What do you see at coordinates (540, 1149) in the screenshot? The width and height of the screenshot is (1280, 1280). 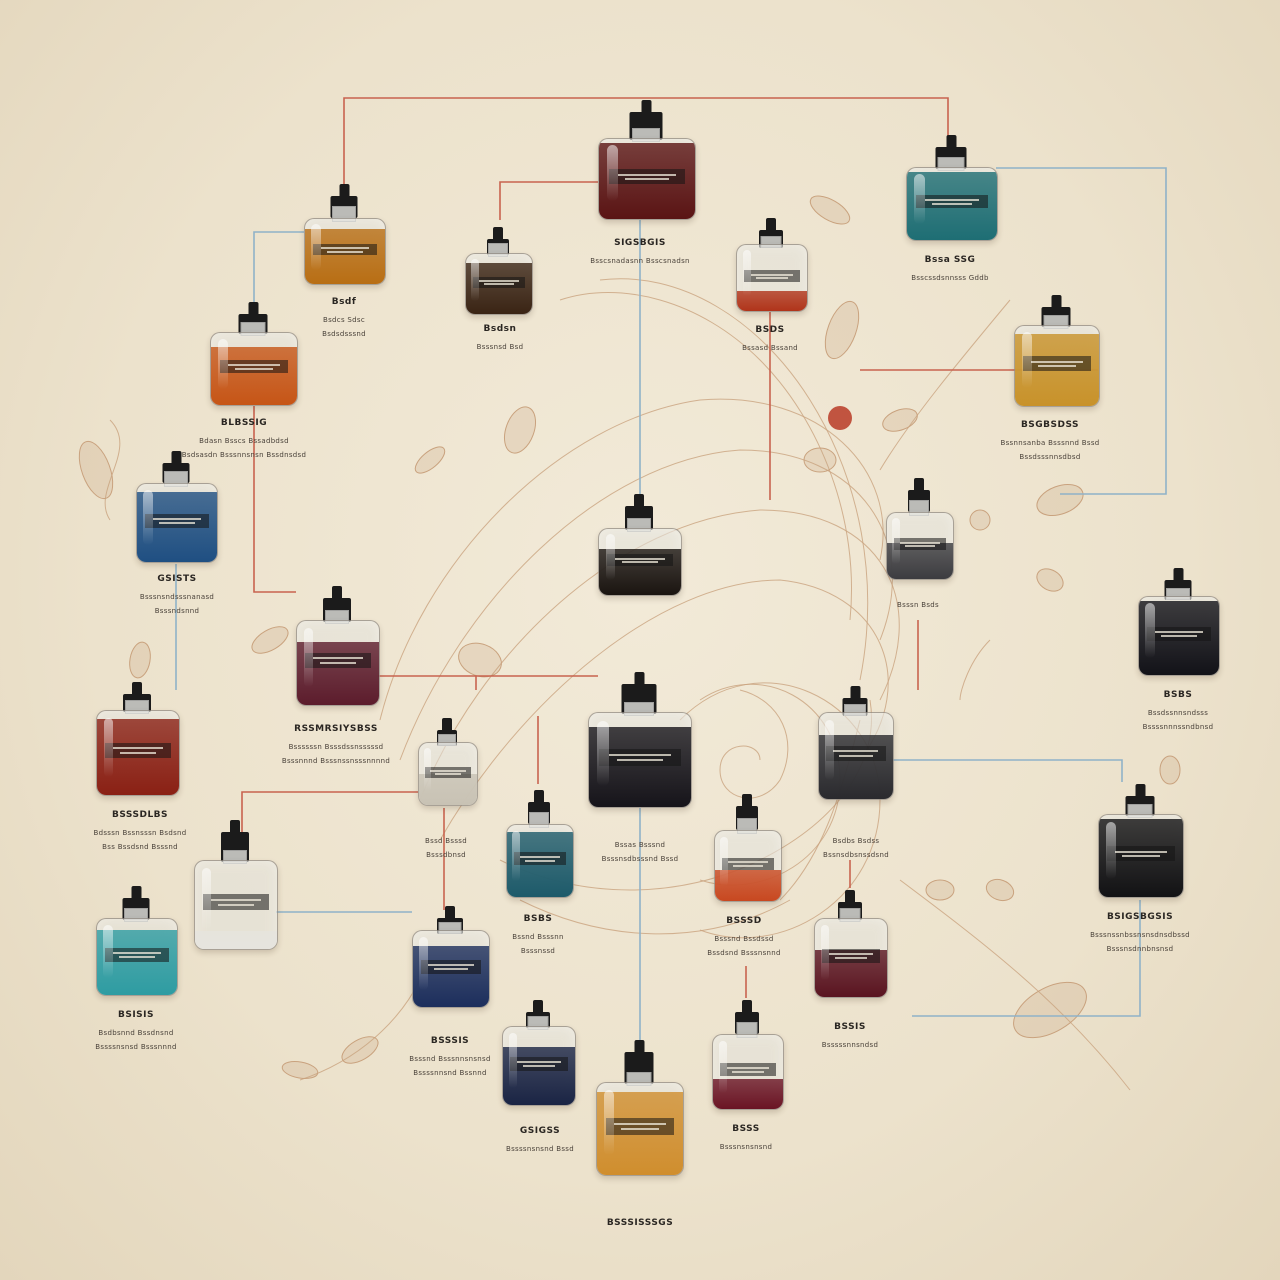 I see `caption-line: Bssssnsnsnd Bssd` at bounding box center [540, 1149].